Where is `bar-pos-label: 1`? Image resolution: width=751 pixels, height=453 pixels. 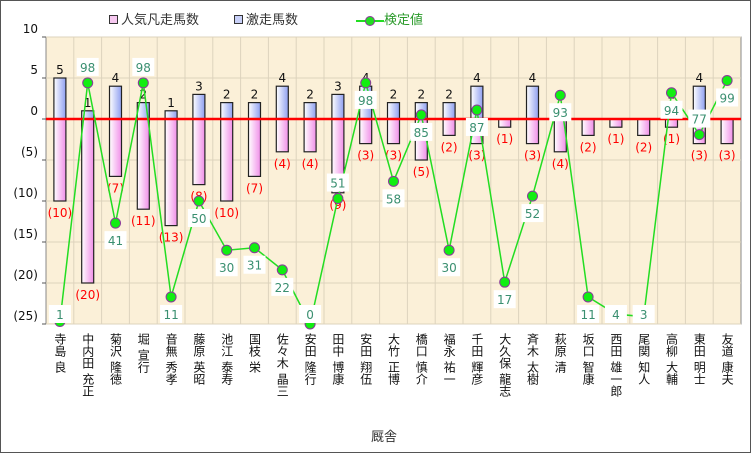 bar-pos-label: 1 is located at coordinates (171, 103).